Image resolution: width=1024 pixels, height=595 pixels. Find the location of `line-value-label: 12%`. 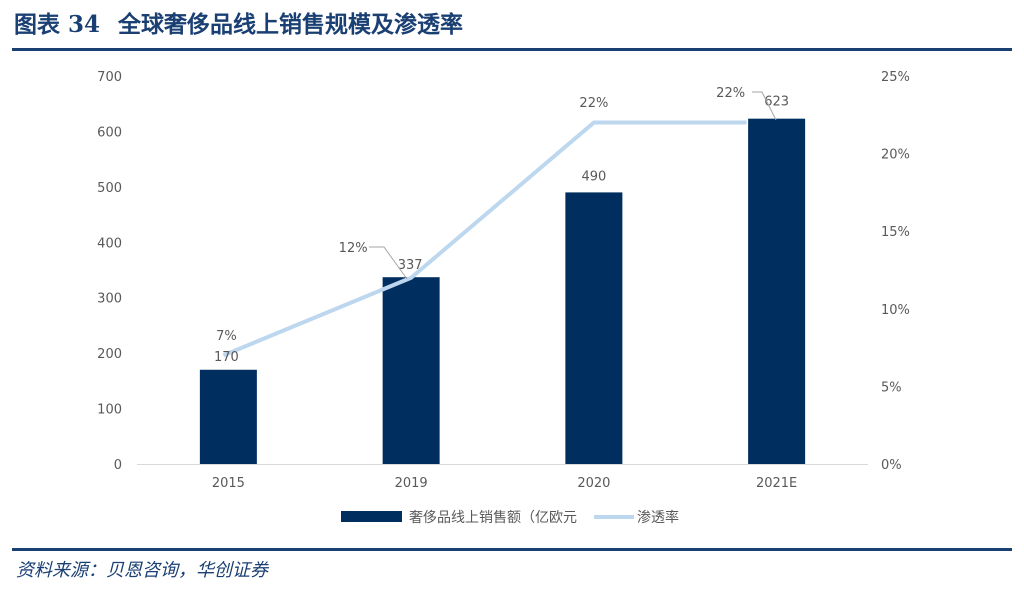

line-value-label: 12% is located at coordinates (353, 248).